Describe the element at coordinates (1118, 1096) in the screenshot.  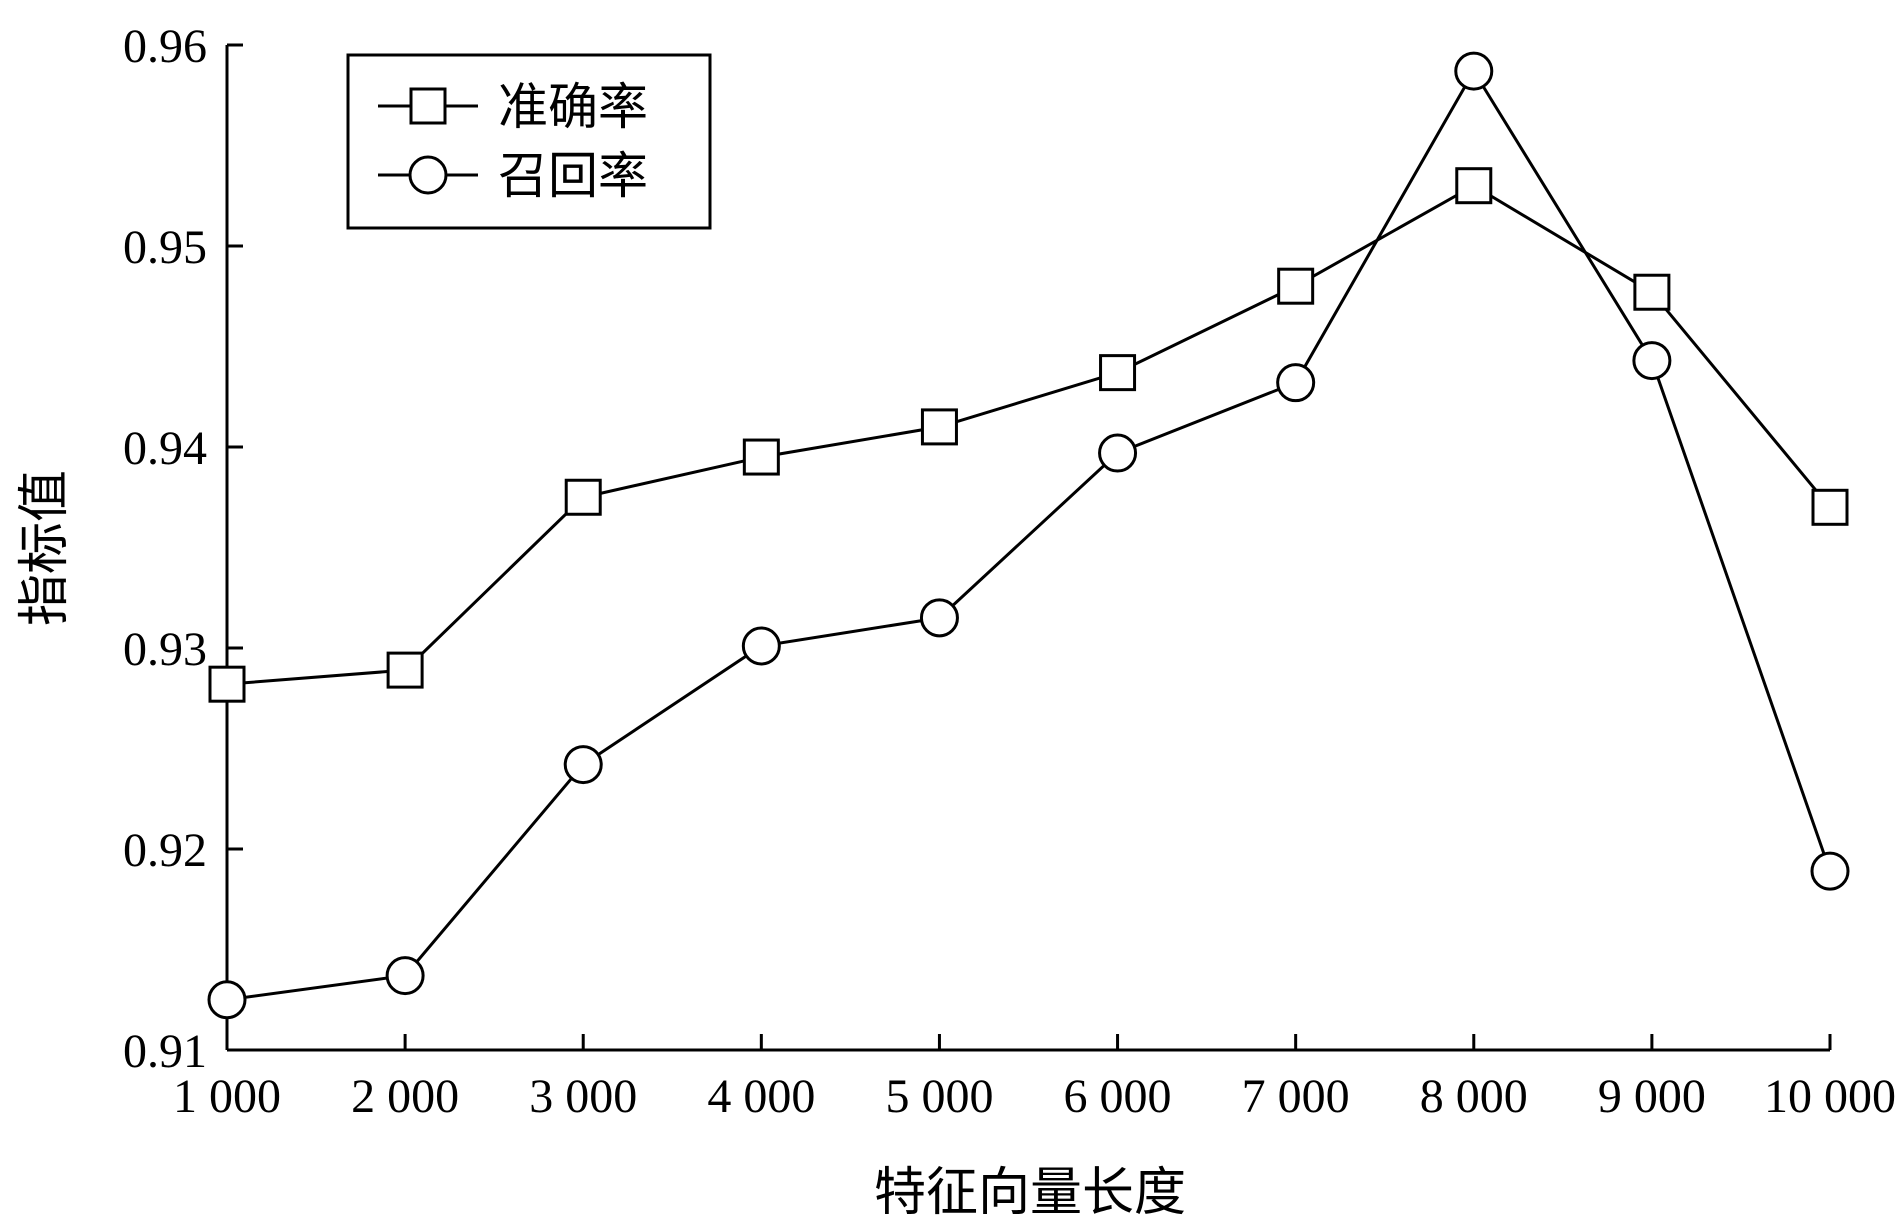
I see `x-tick-label: 6 000` at that location.